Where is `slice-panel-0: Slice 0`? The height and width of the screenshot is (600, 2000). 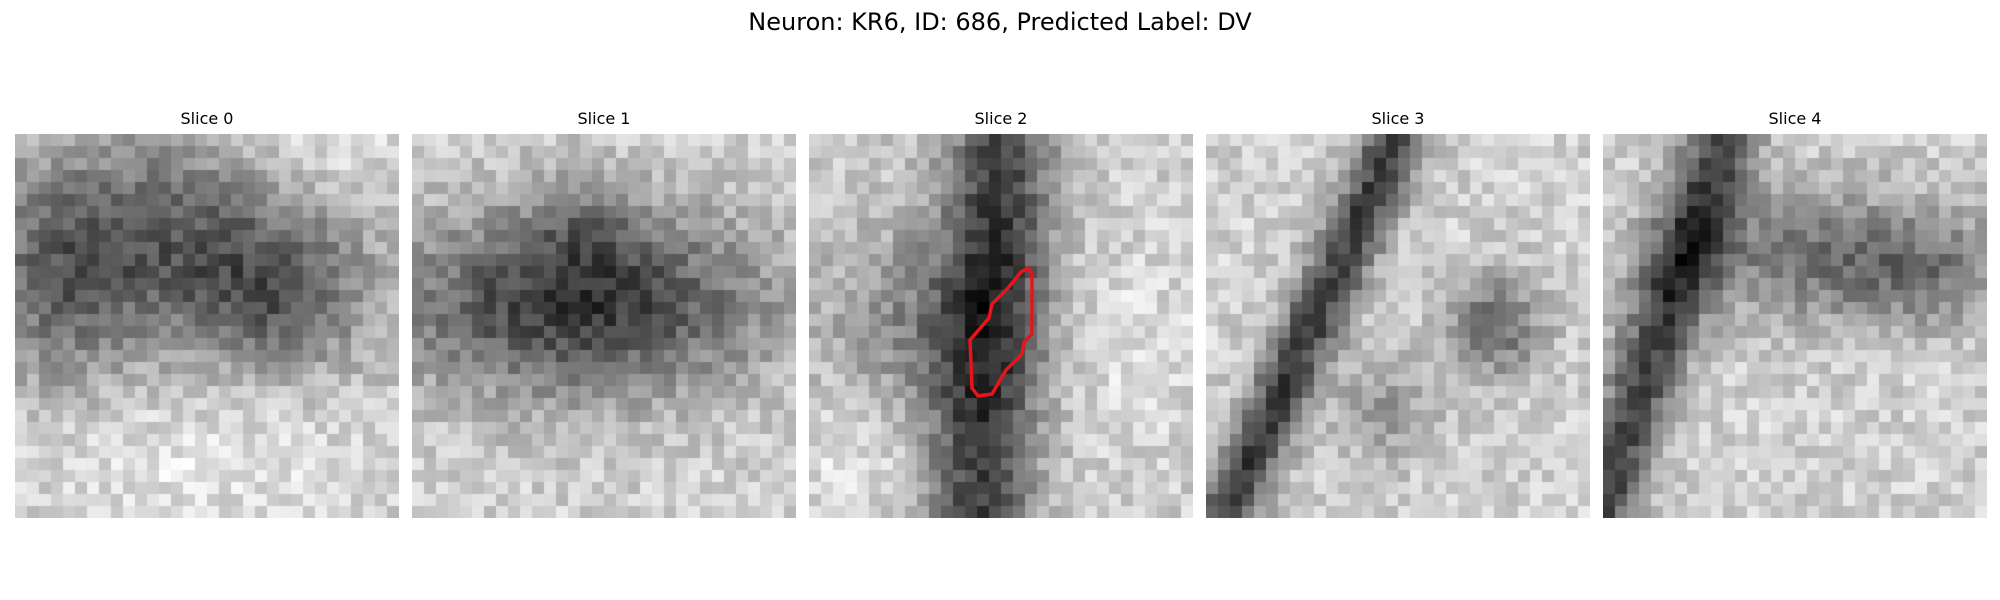 slice-panel-0: Slice 0 is located at coordinates (207, 313).